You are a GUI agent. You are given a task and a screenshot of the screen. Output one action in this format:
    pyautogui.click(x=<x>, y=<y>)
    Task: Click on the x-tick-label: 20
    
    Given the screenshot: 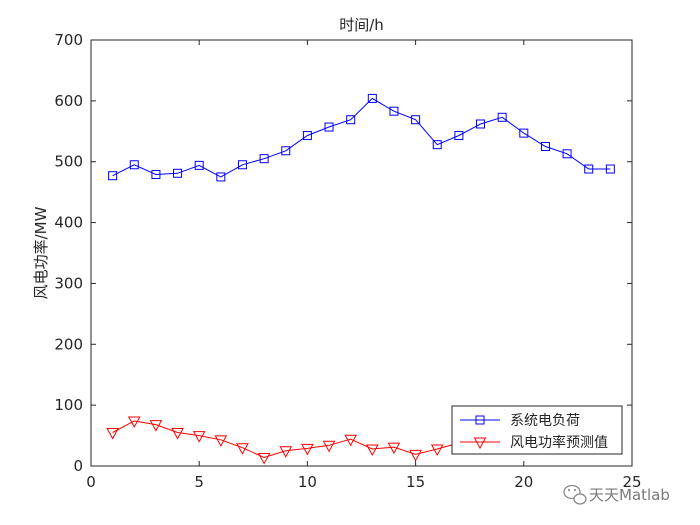 What is the action you would take?
    pyautogui.click(x=523, y=482)
    